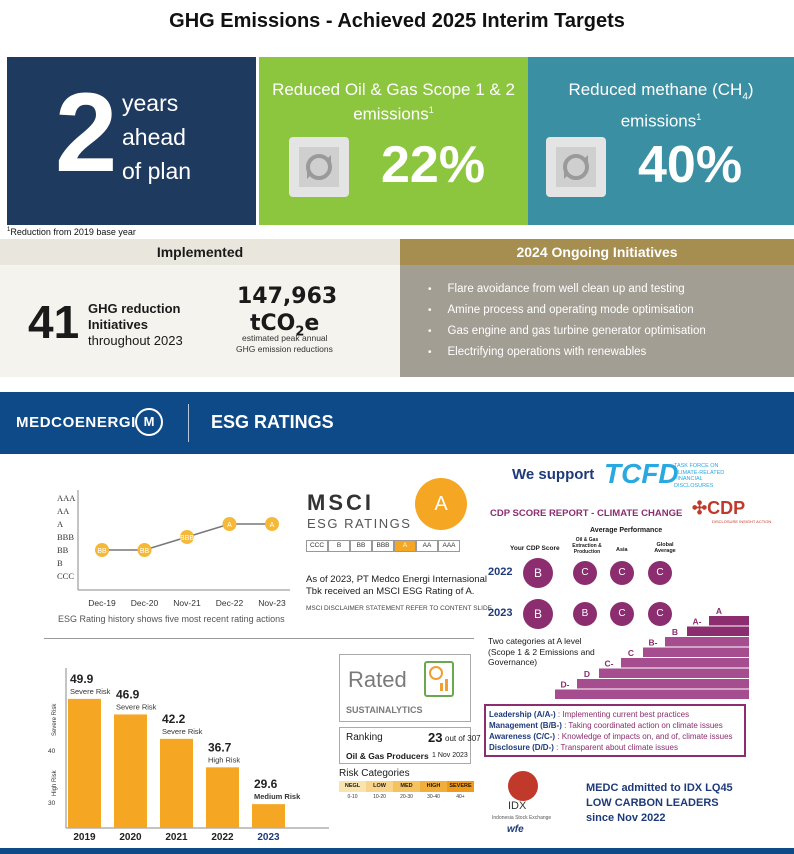  Describe the element at coordinates (392, 518) in the screenshot. I see `msci-logo-block: MSCI ESG RATINGS A` at that location.